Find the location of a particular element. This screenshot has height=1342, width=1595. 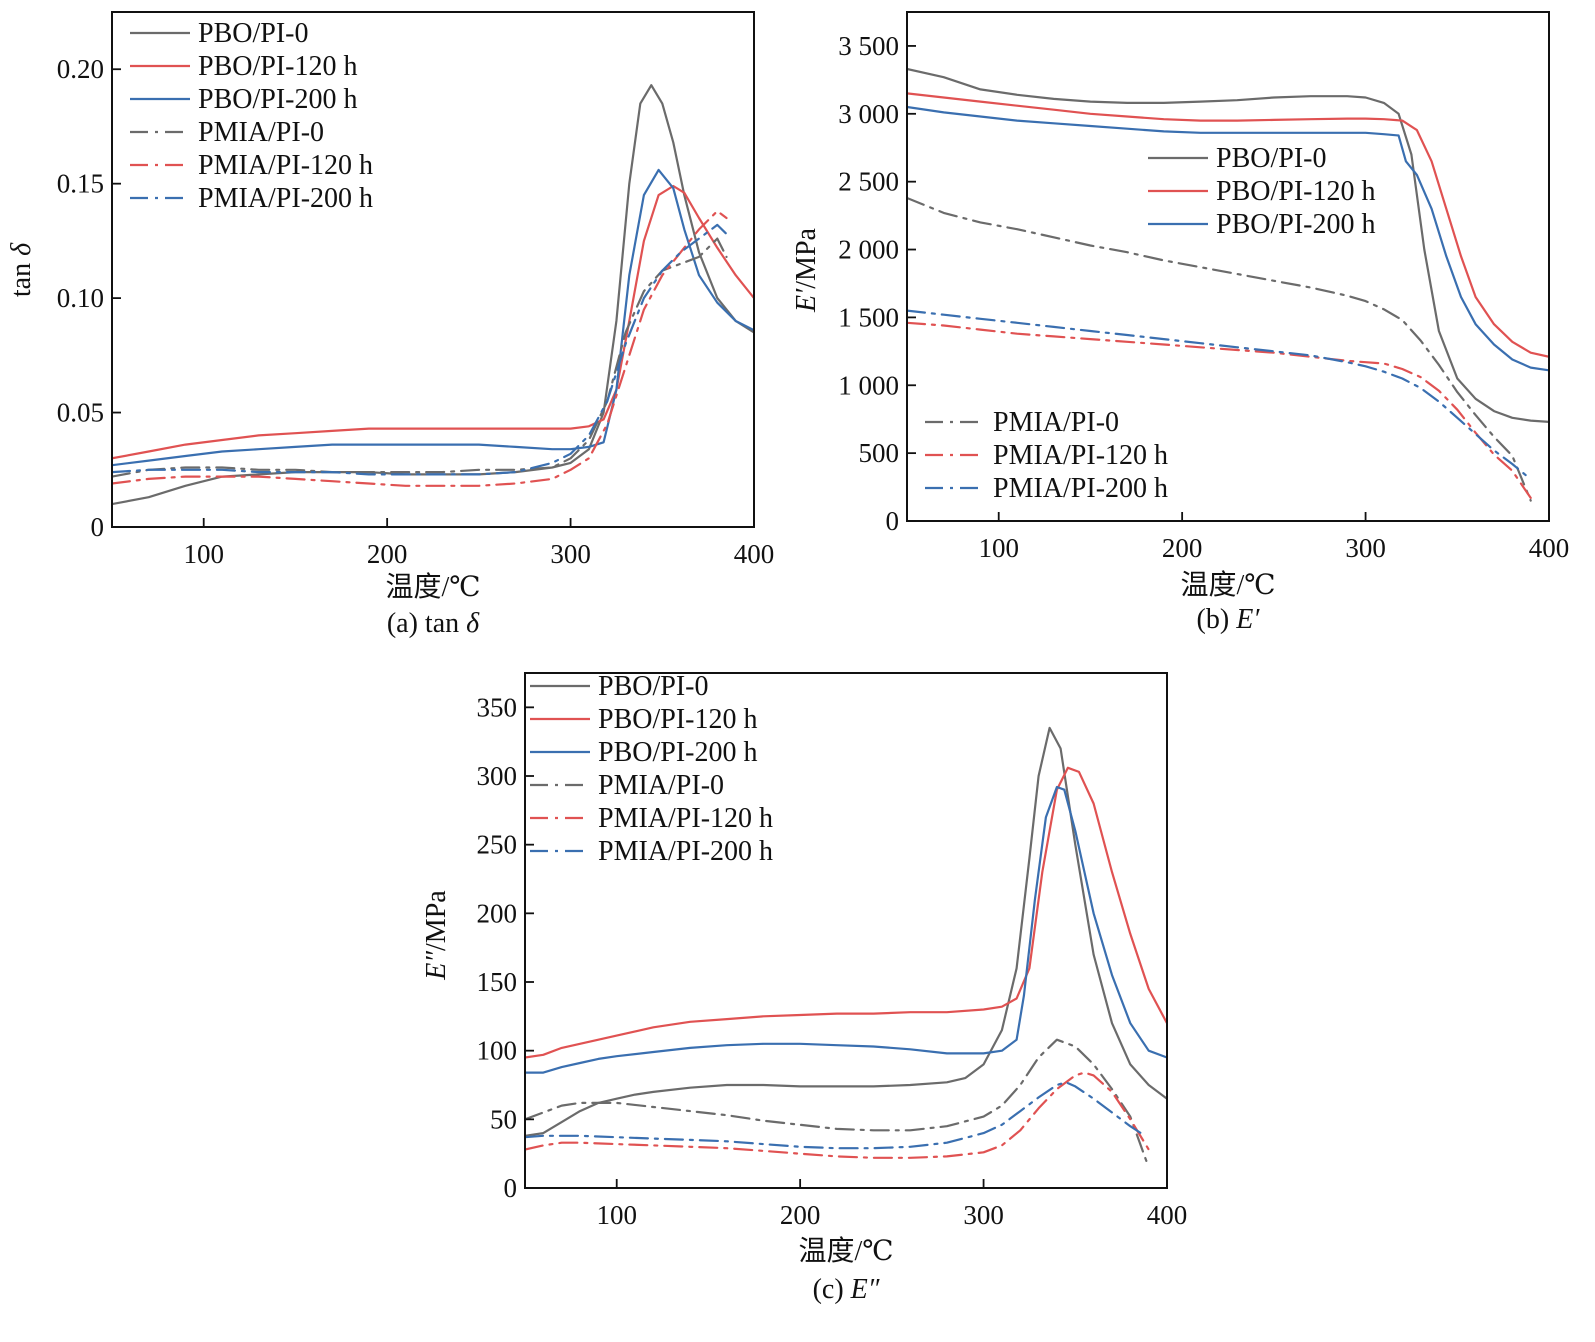

caption-prefix: (c) is located at coordinates (832, 1289).